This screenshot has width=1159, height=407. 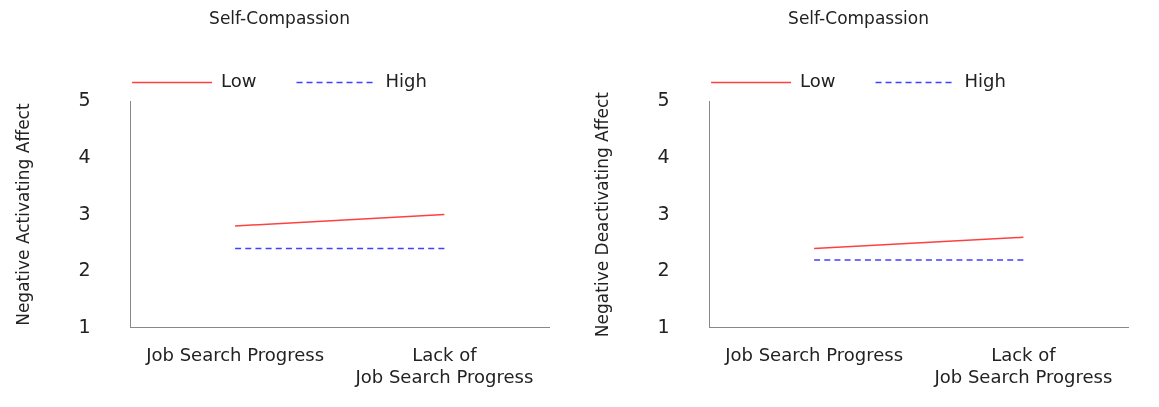 I want to click on y-axis-title: Negative Activating Affect, so click(x=22, y=214).